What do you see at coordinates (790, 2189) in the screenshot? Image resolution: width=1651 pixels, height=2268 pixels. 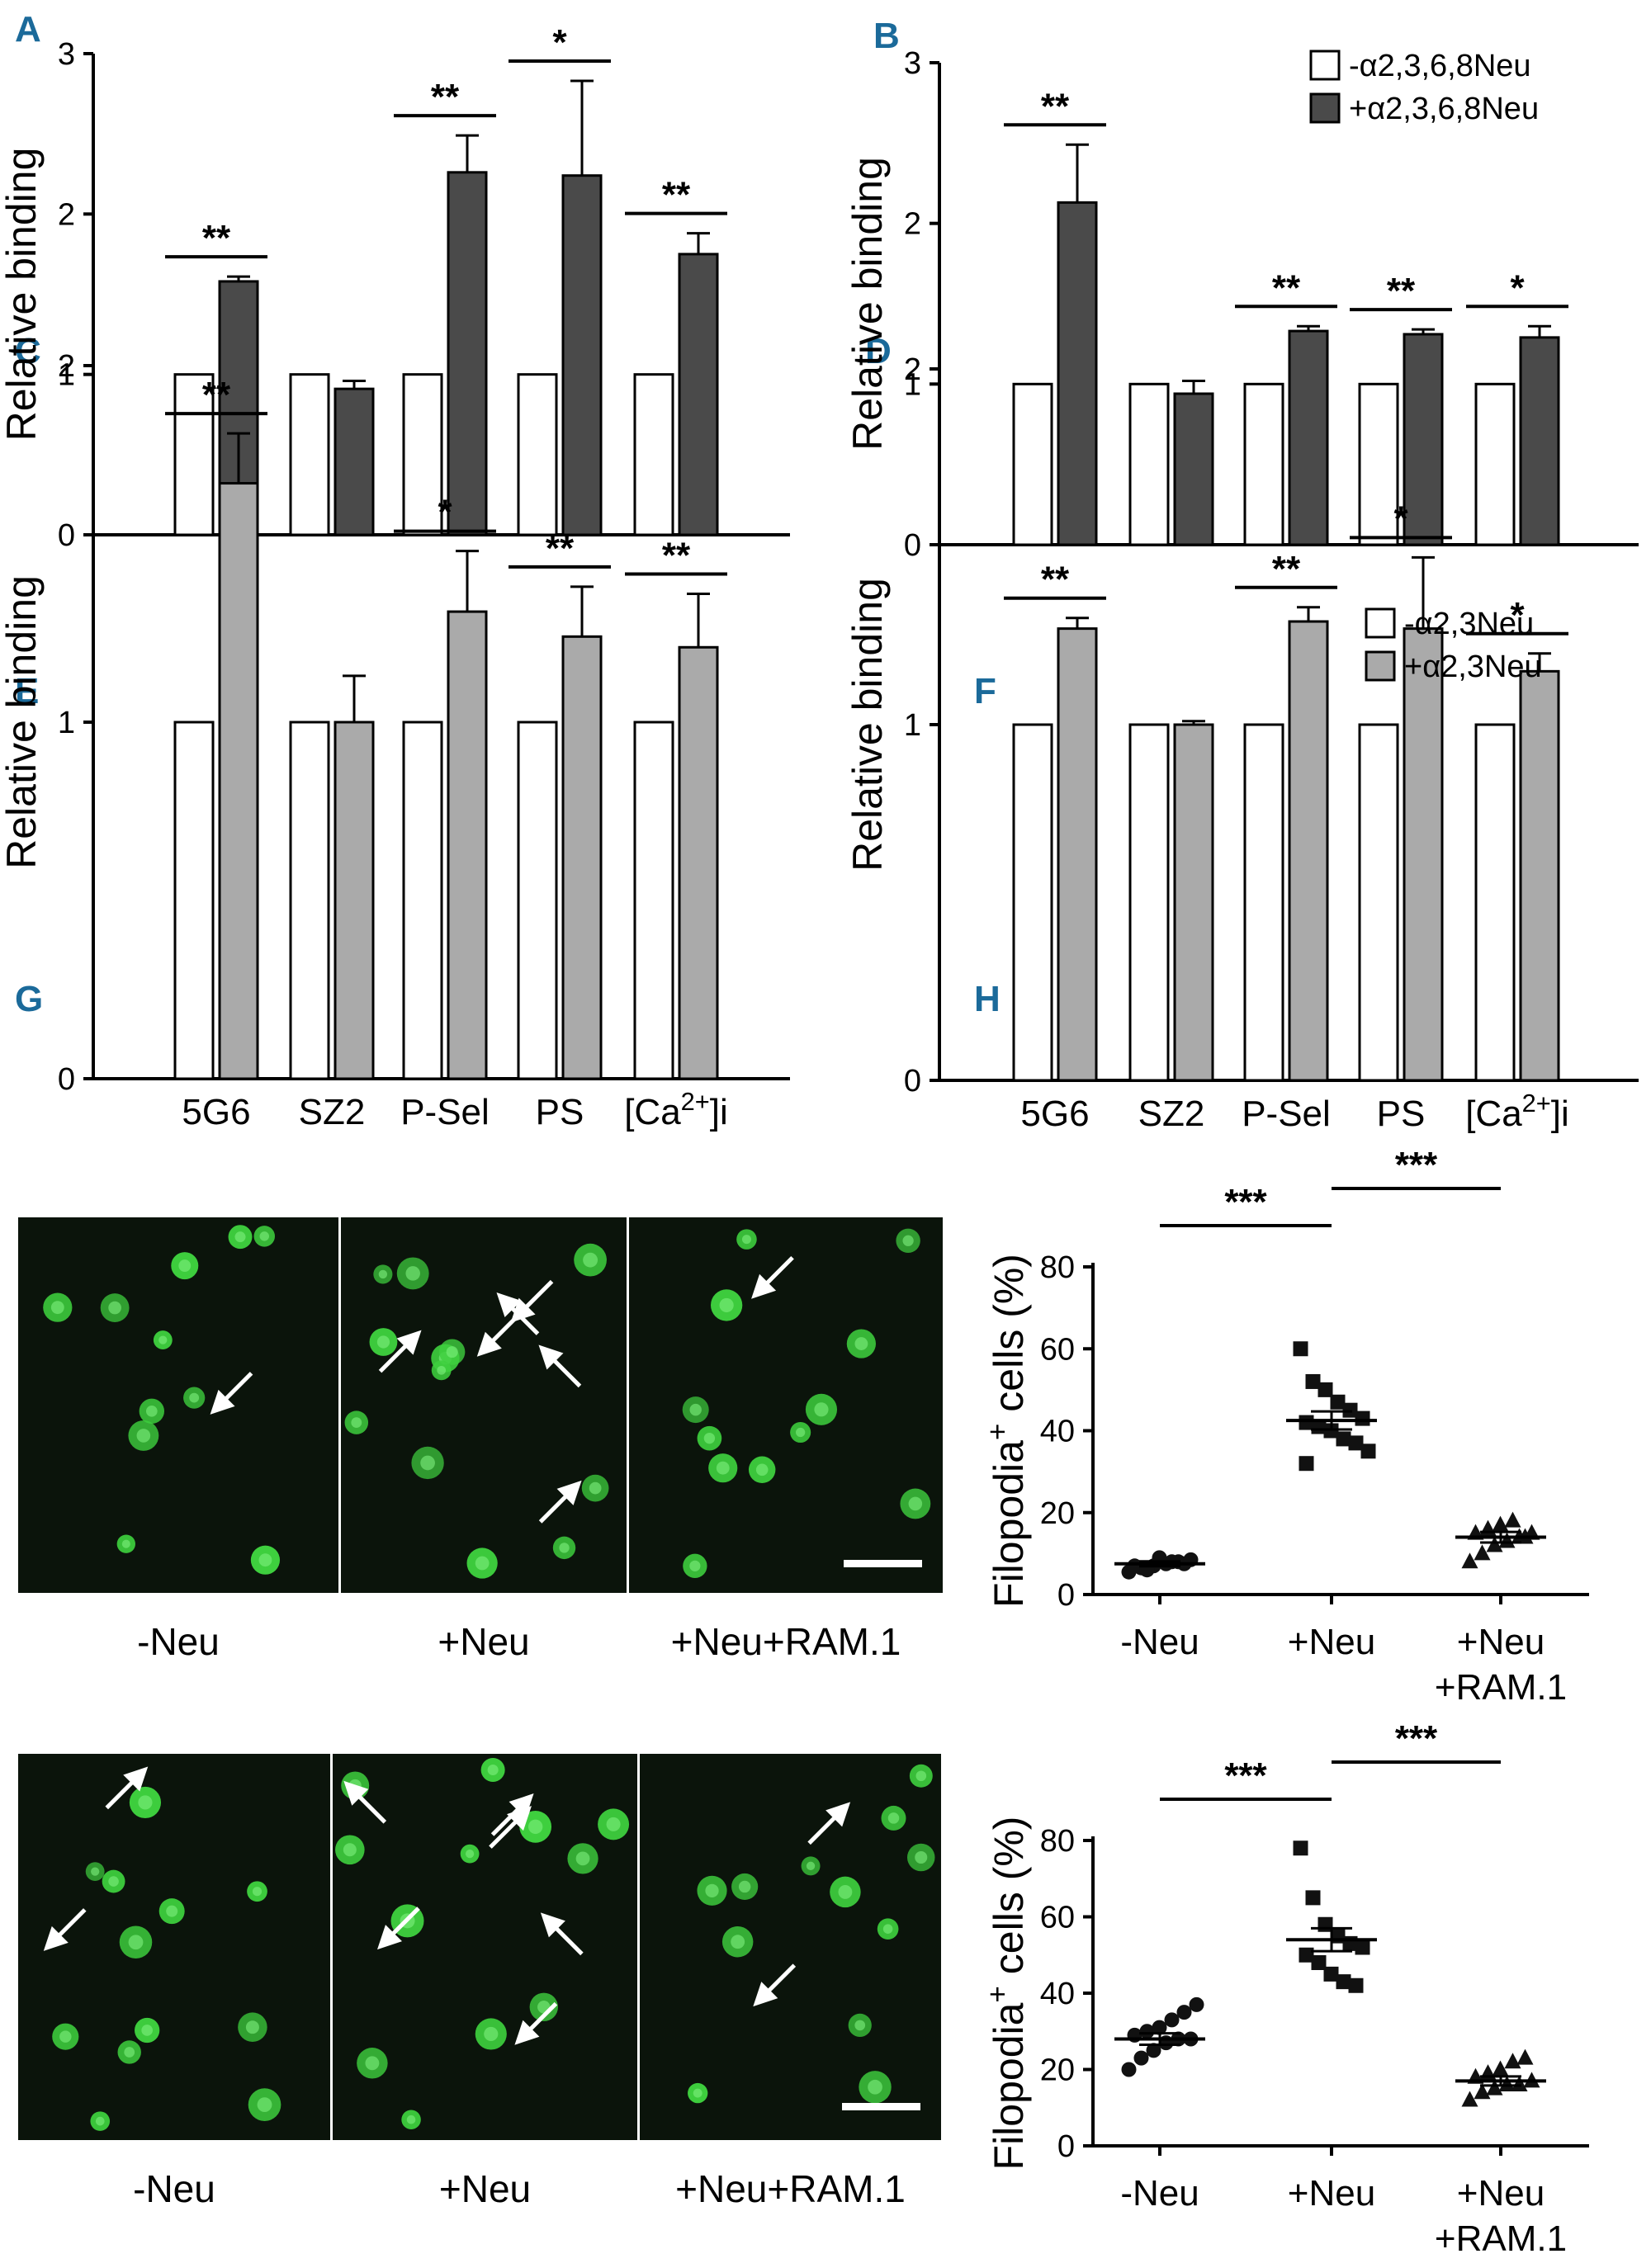 I see `micrograph-label: +Neu+RAM.1` at bounding box center [790, 2189].